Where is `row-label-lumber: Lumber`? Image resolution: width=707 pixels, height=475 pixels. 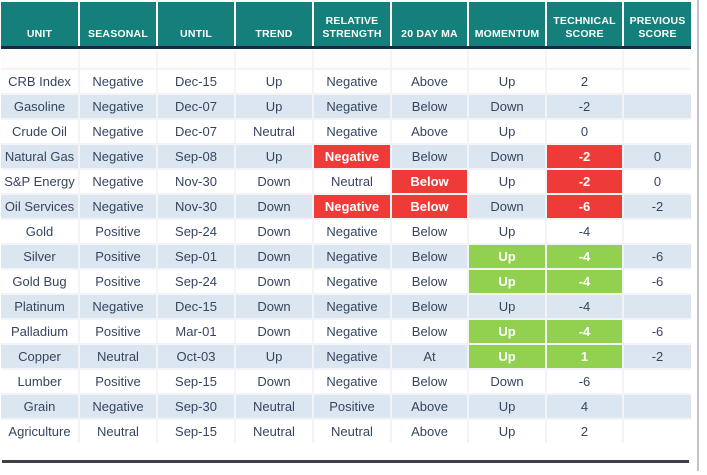
row-label-lumber: Lumber is located at coordinates (39, 381).